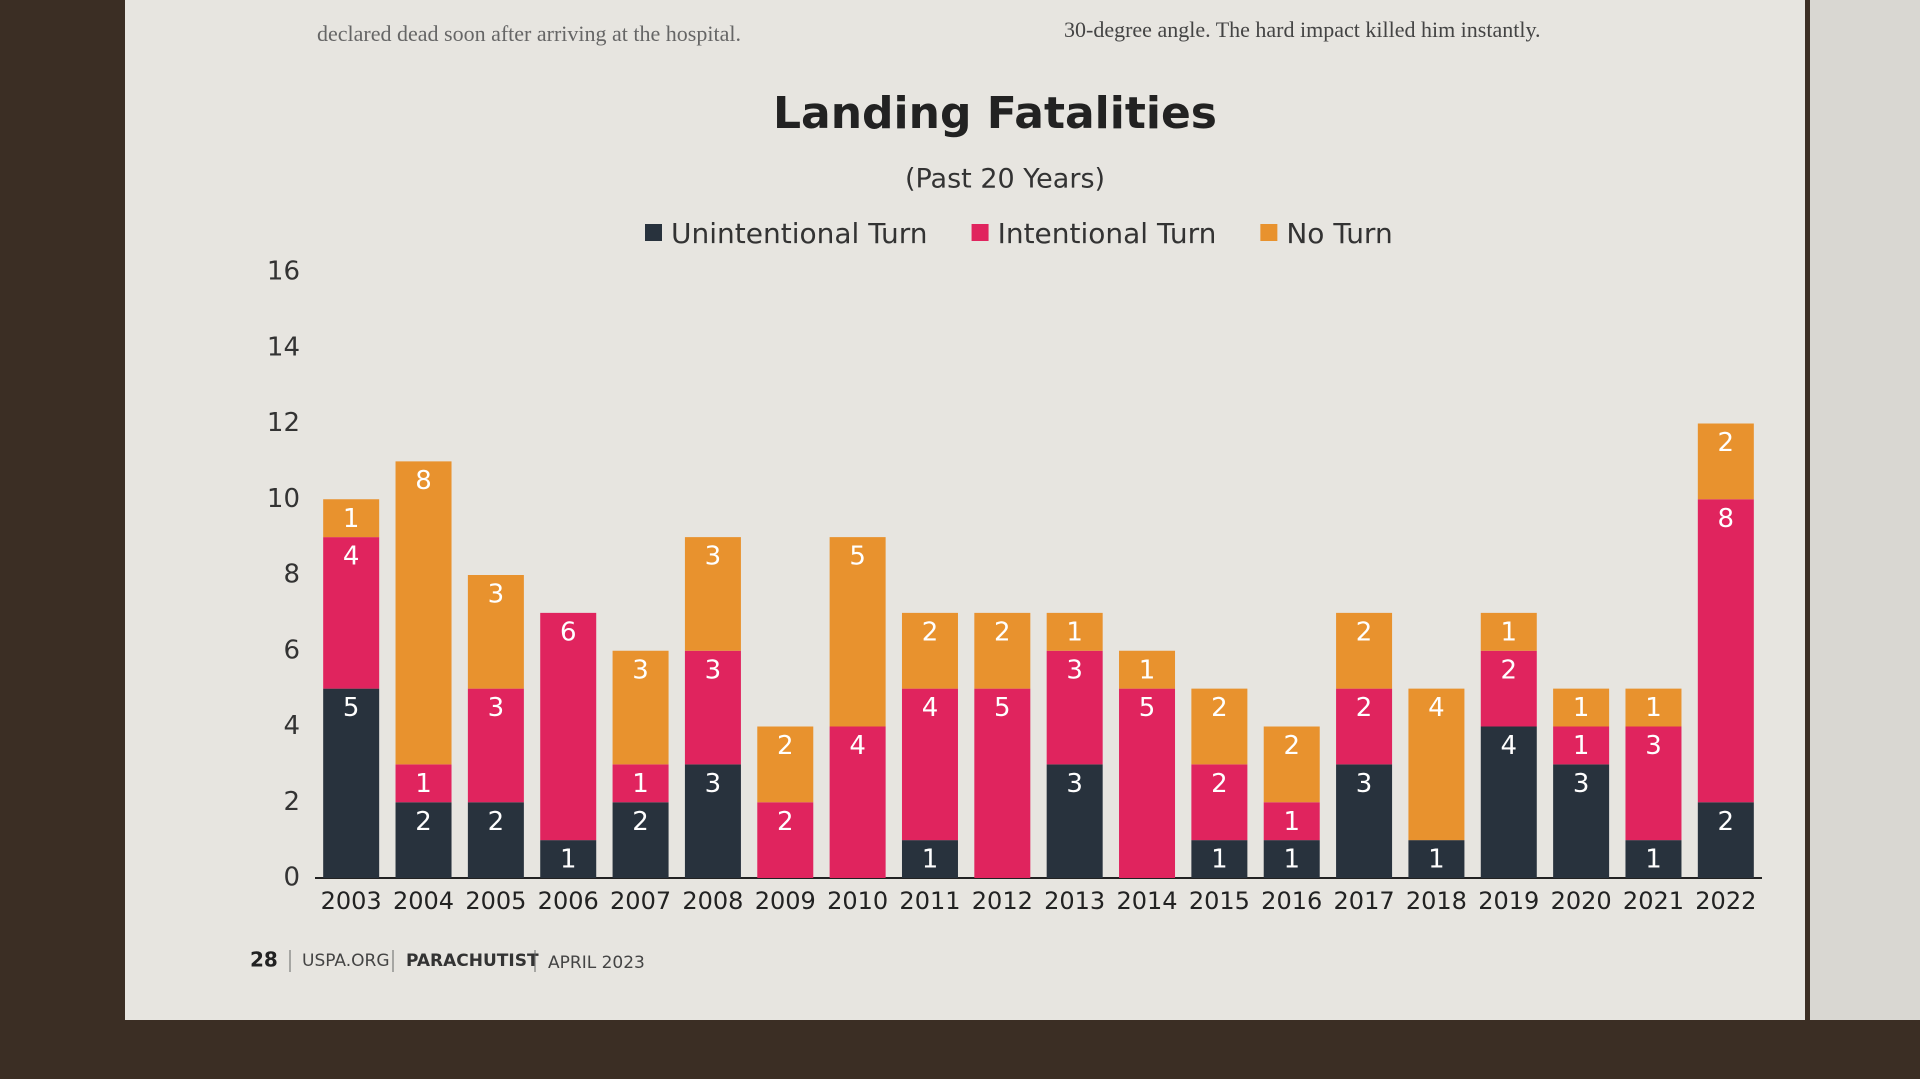  I want to click on y-tick-label: 2, so click(291, 802).